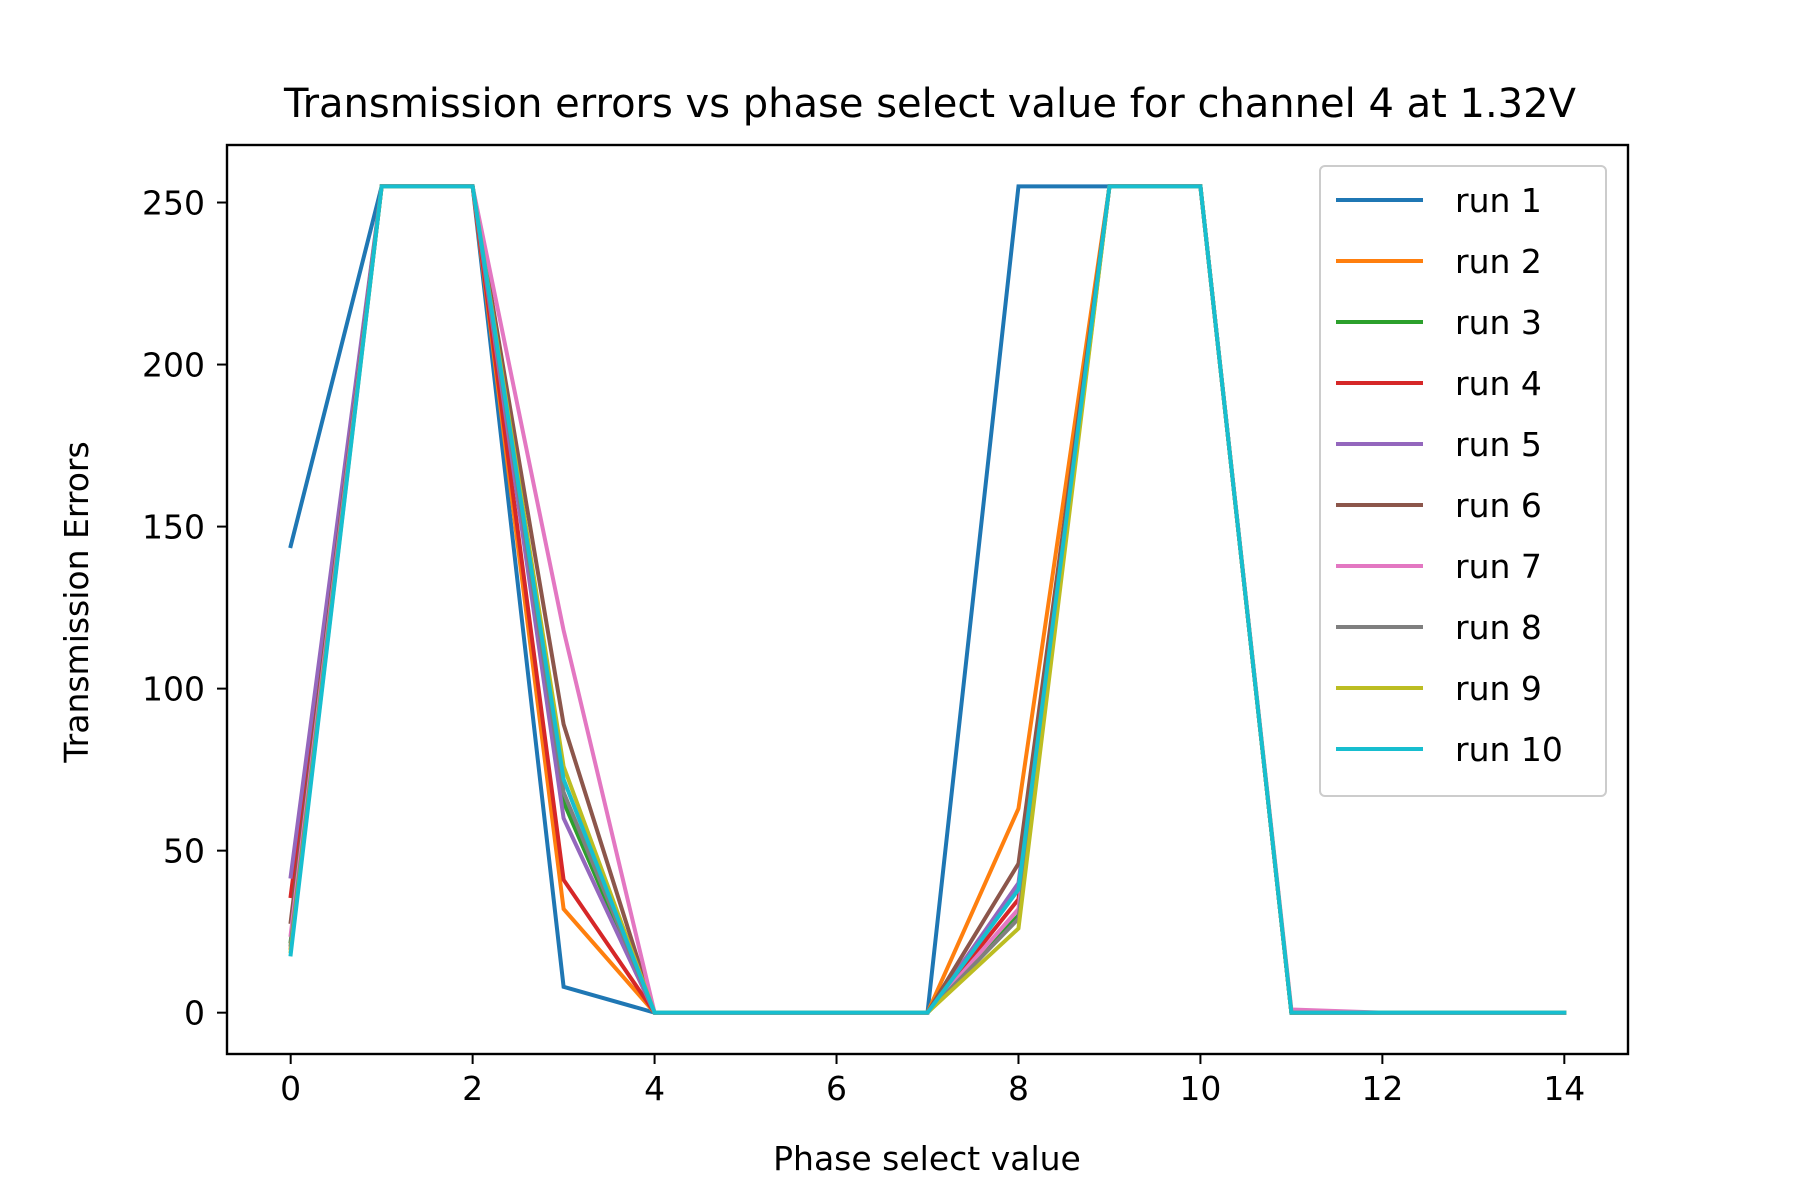  I want to click on y-tick-label-200: 200, so click(173, 365).